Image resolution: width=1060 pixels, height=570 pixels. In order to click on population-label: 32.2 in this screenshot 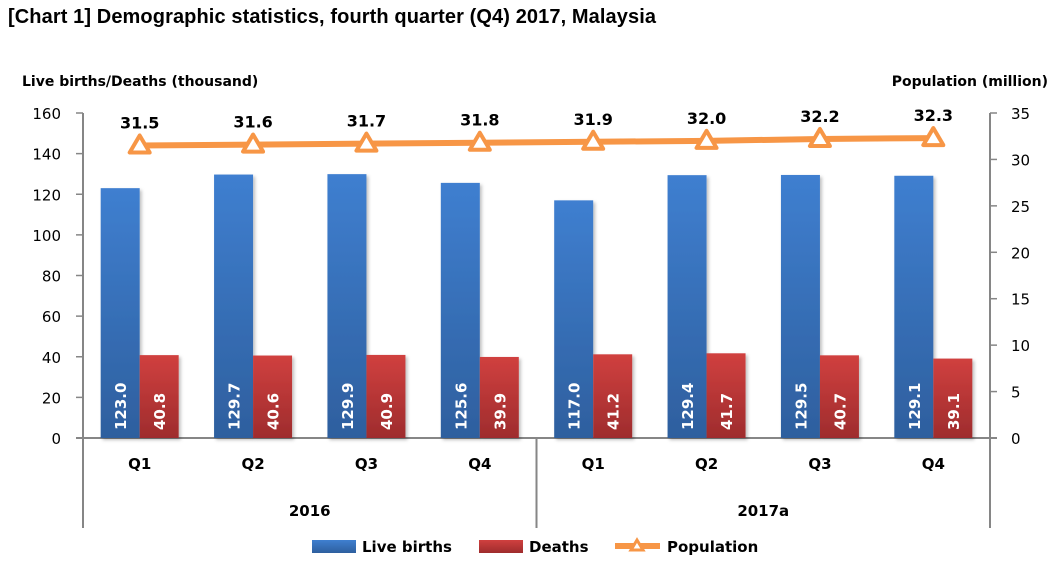, I will do `click(819, 116)`.